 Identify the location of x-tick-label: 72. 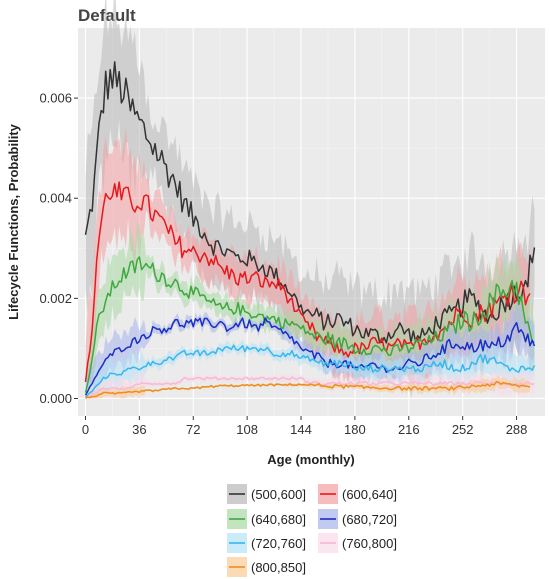
(193, 429).